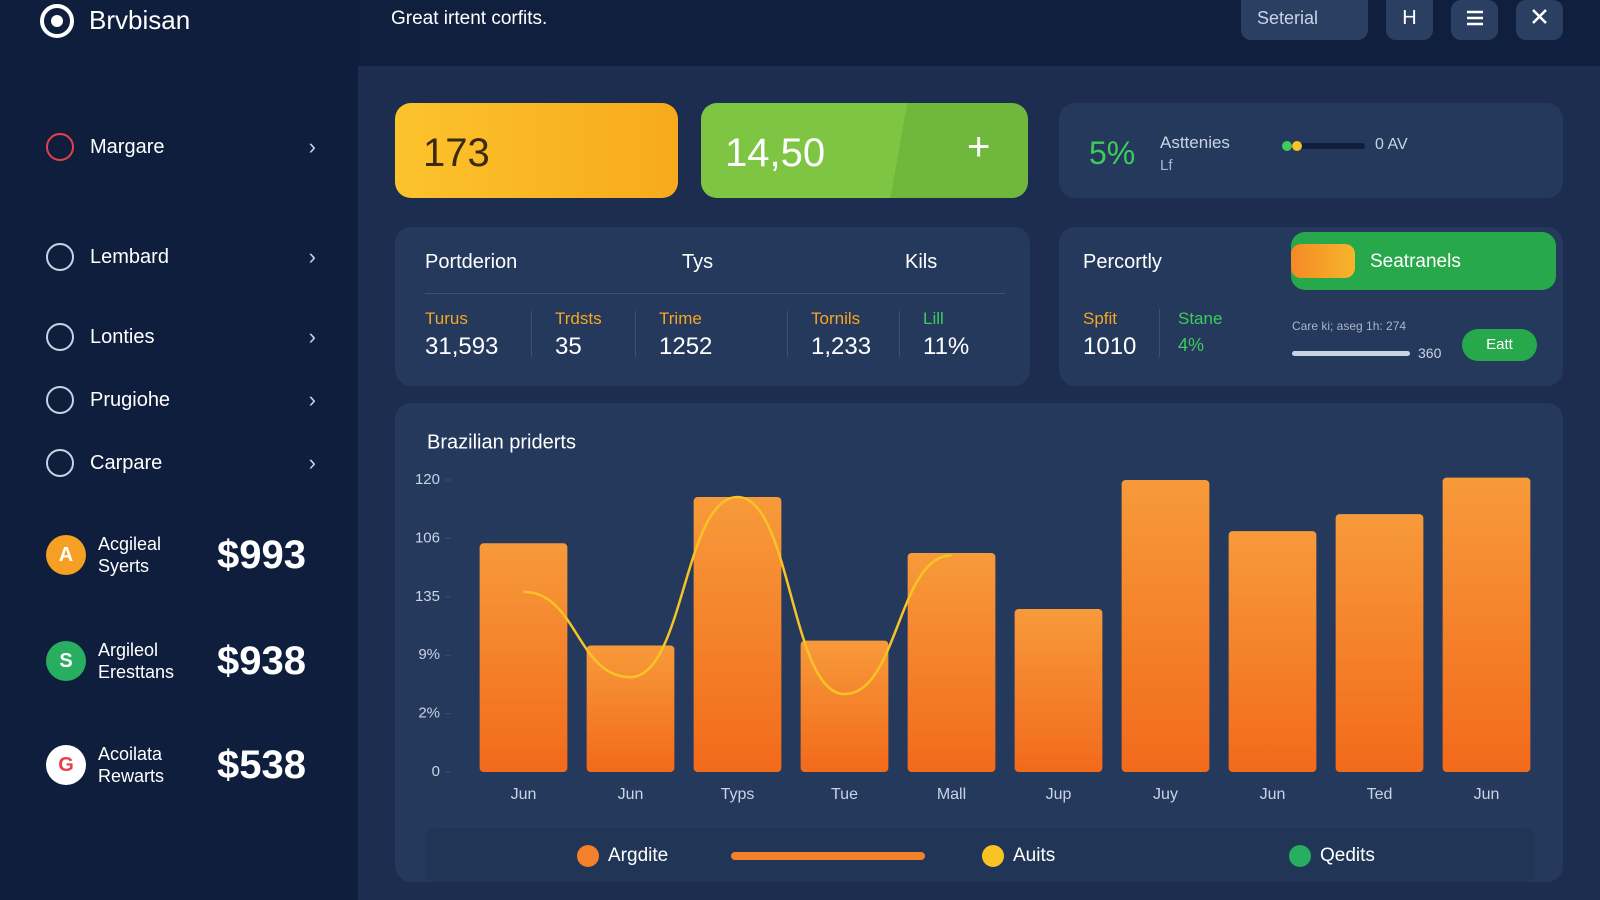 The width and height of the screenshot is (1600, 900). I want to click on kpi-value: 173, so click(456, 153).